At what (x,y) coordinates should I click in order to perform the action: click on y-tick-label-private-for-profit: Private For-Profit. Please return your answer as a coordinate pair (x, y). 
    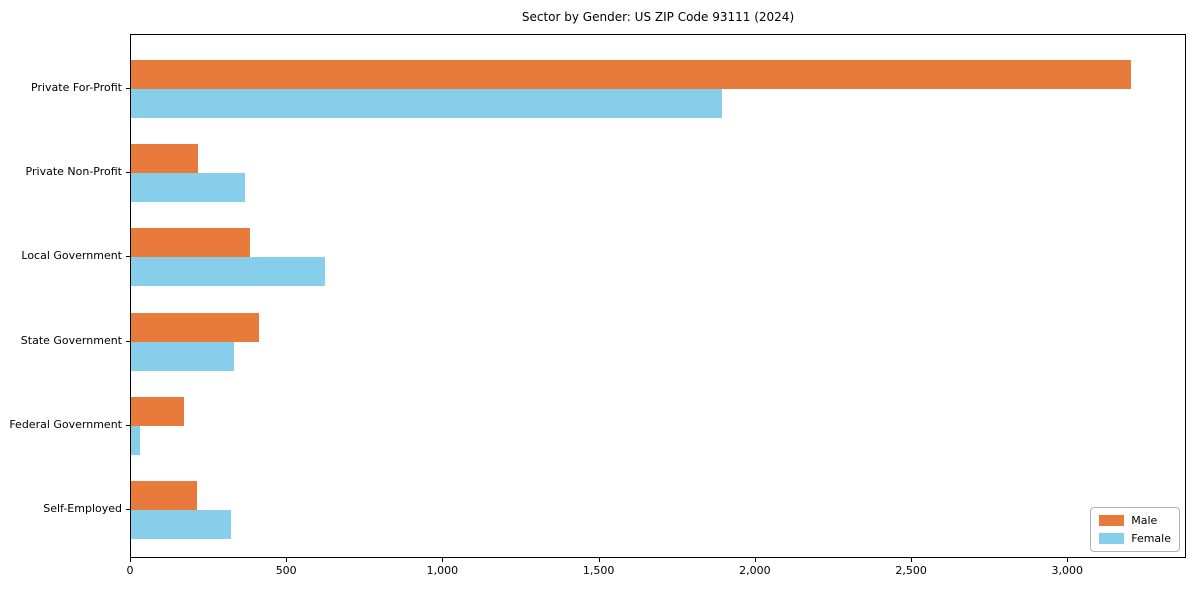
    Looking at the image, I should click on (76, 87).